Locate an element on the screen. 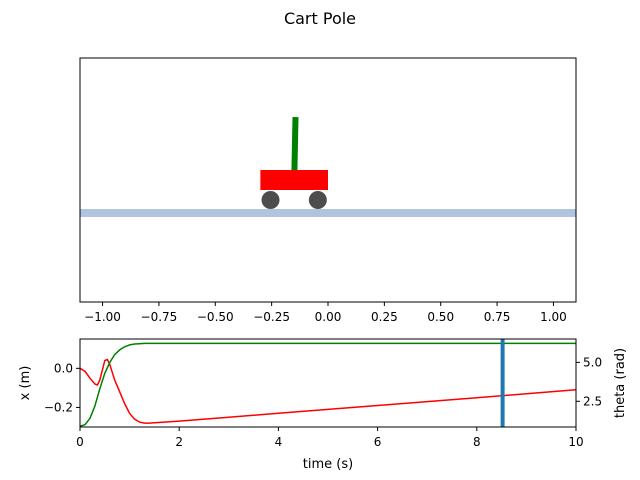  timeseries-background is located at coordinates (328, 383).